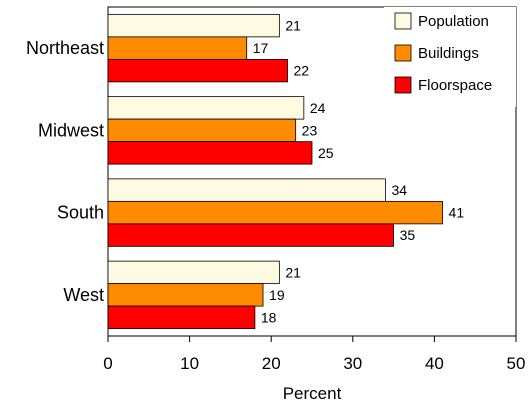 The image size is (529, 406). I want to click on bar-population-northeast, so click(193, 25).